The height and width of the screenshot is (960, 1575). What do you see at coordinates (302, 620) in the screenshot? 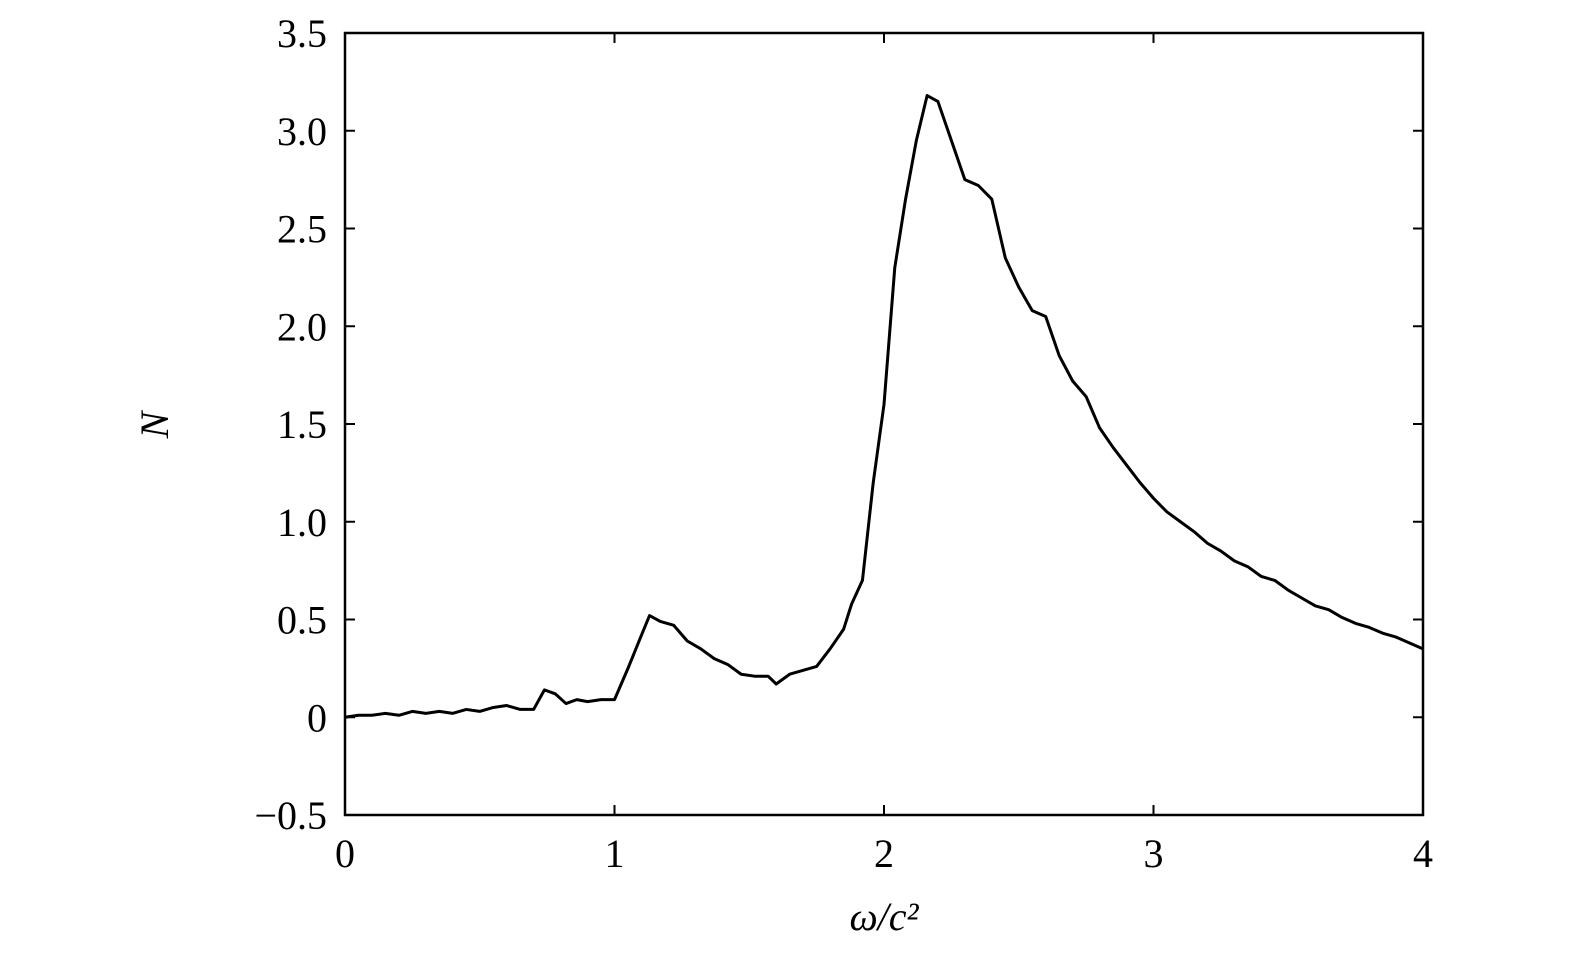
I see `y-tick-label: 0.5` at bounding box center [302, 620].